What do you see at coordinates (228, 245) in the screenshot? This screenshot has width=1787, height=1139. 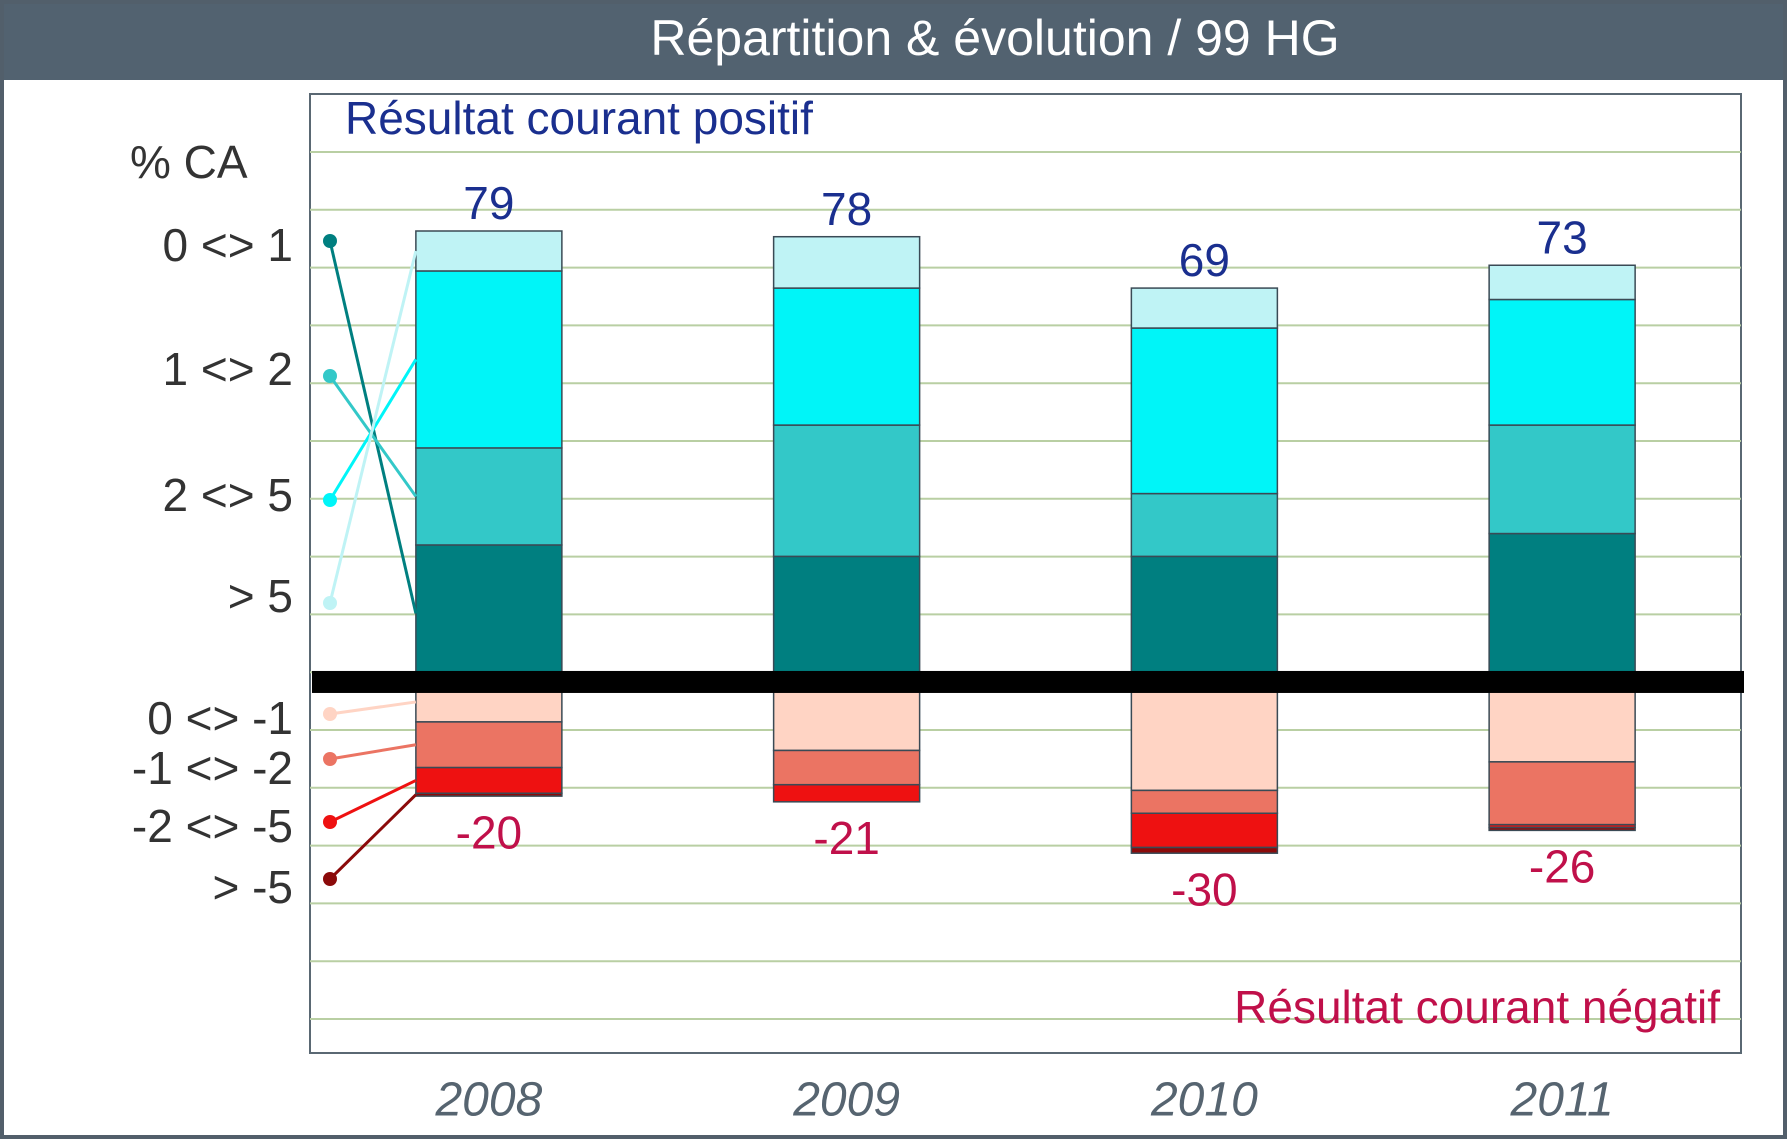 I see `legend-label: 0 <> 1` at bounding box center [228, 245].